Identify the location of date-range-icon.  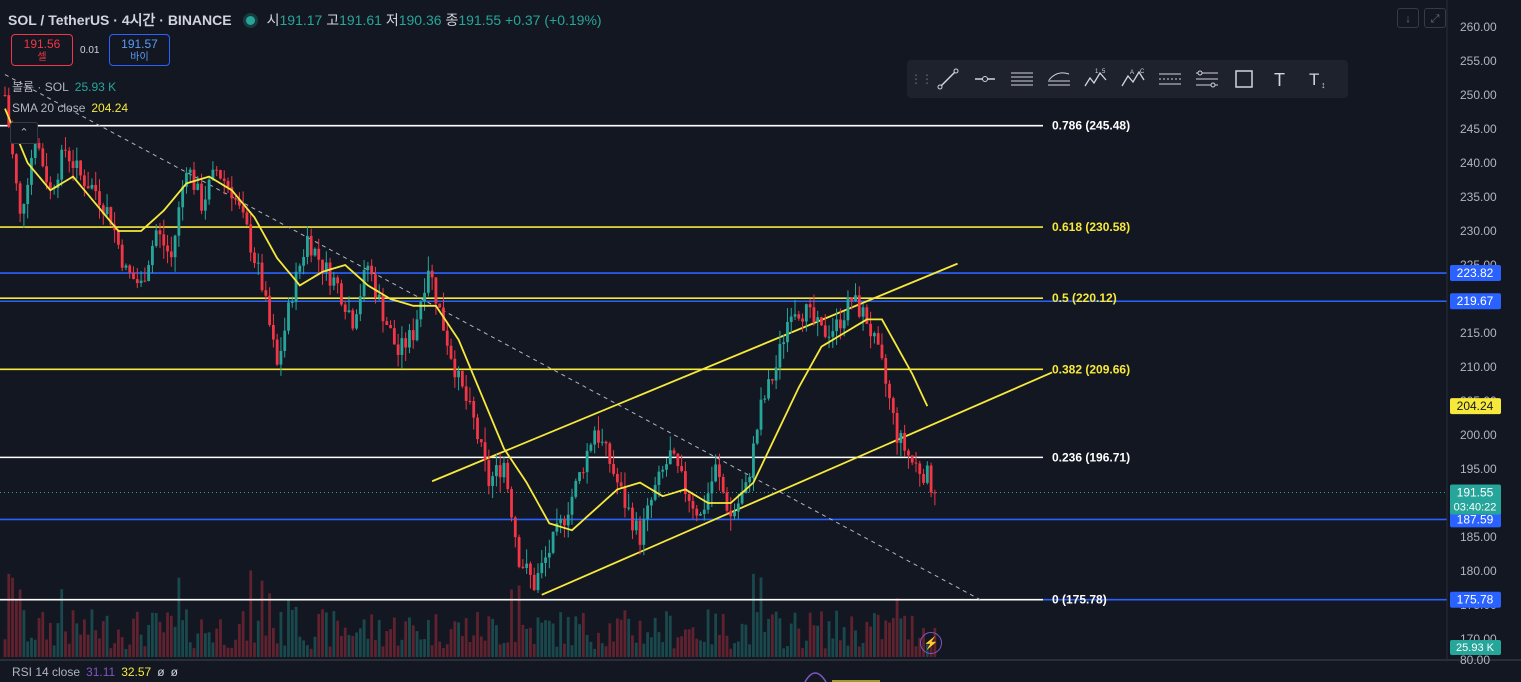
(1169, 79).